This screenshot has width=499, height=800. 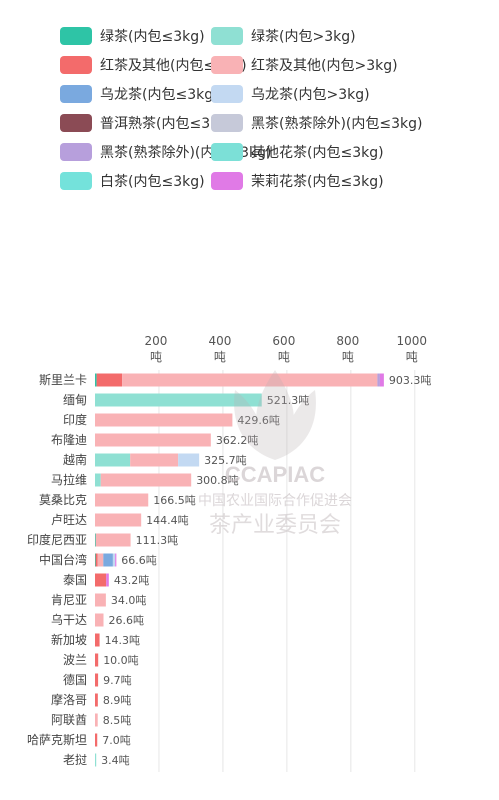 What do you see at coordinates (75, 459) in the screenshot?
I see `category-label: 越南` at bounding box center [75, 459].